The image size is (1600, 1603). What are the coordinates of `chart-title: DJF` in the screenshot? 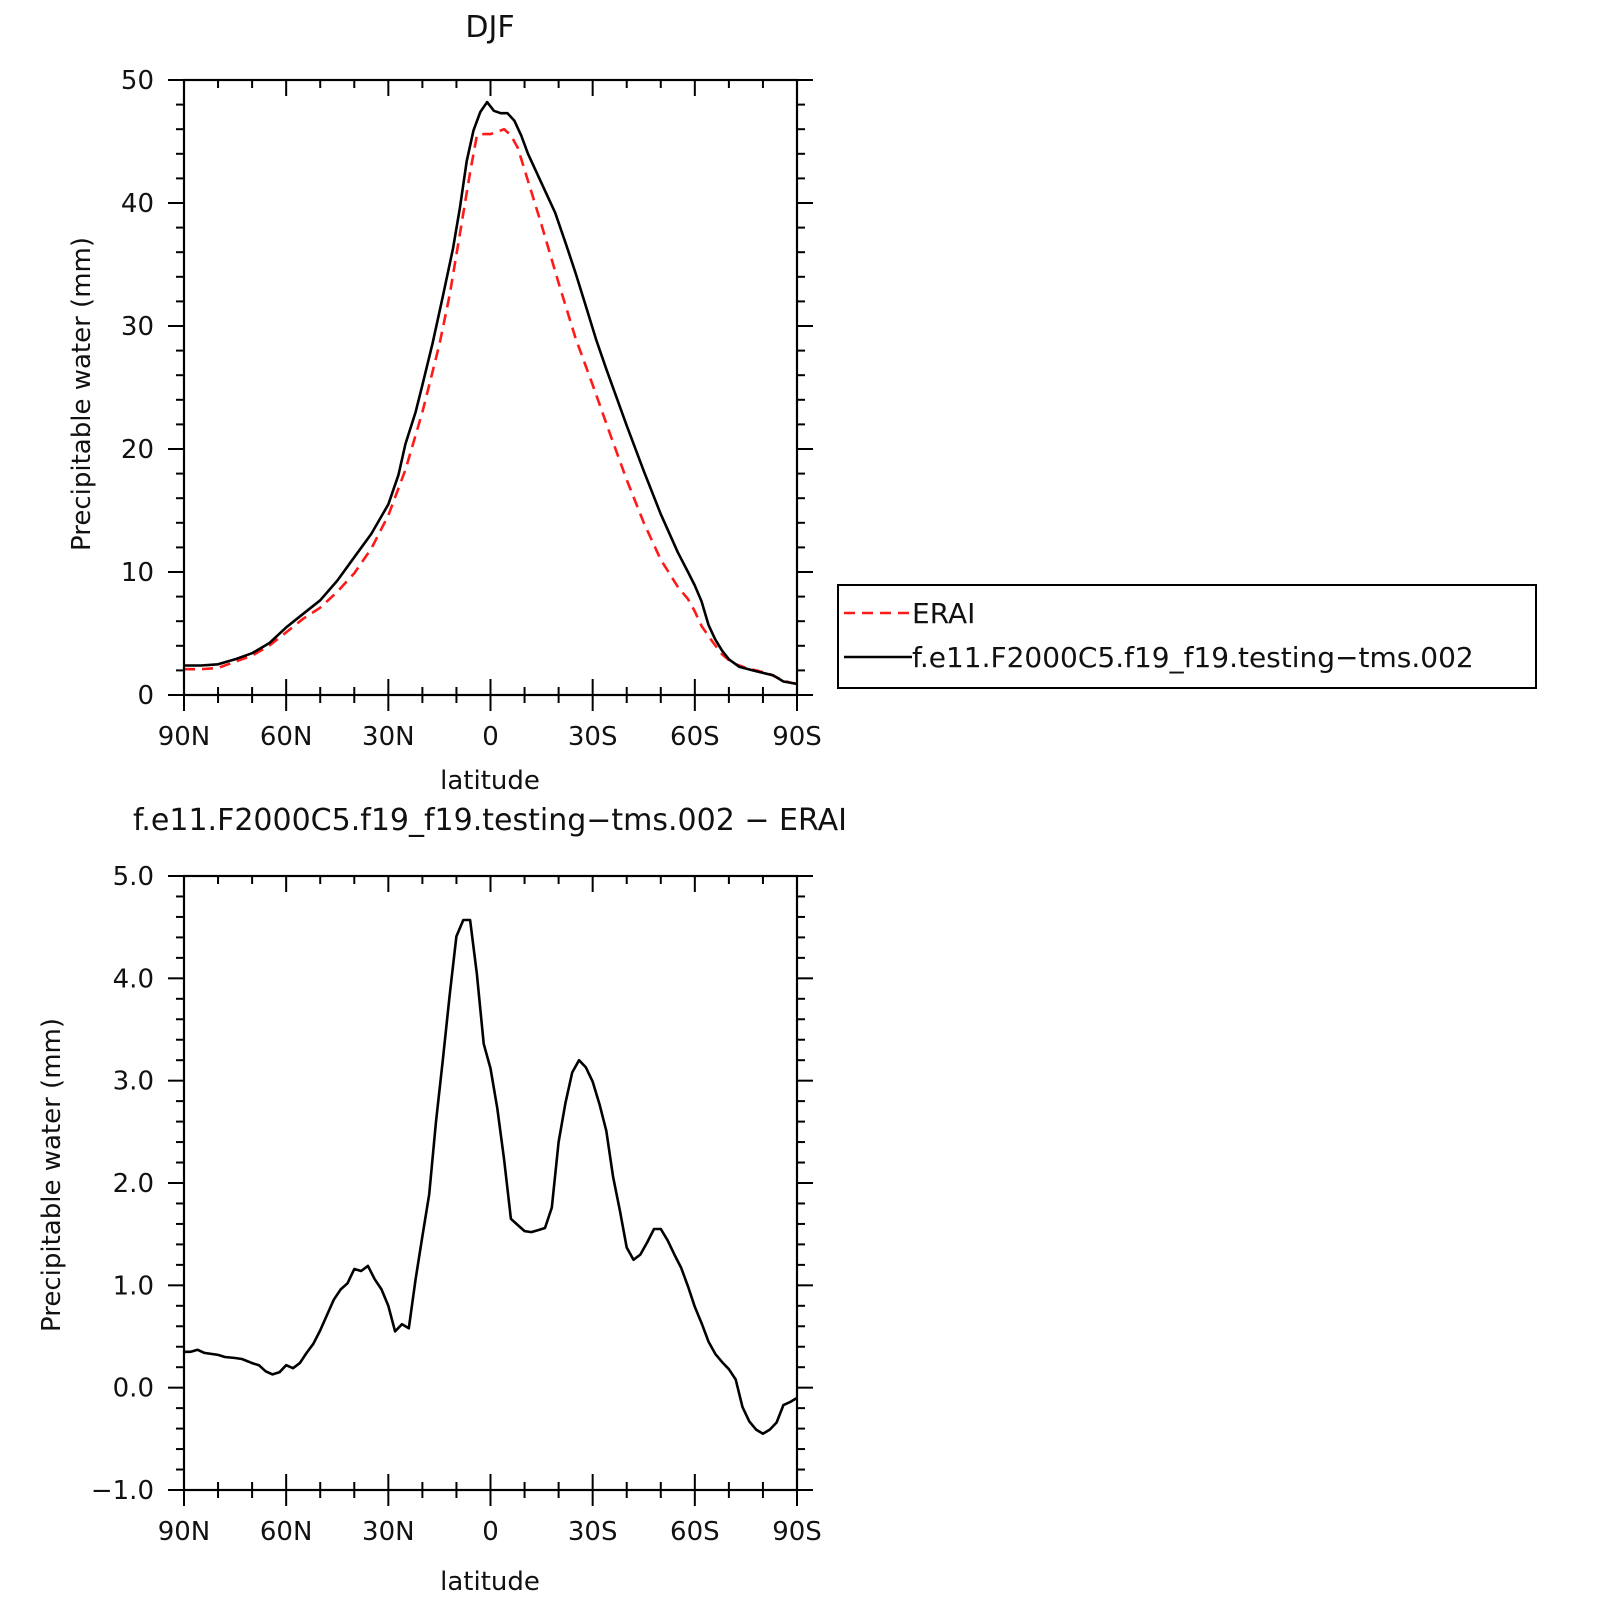 It's located at (489, 27).